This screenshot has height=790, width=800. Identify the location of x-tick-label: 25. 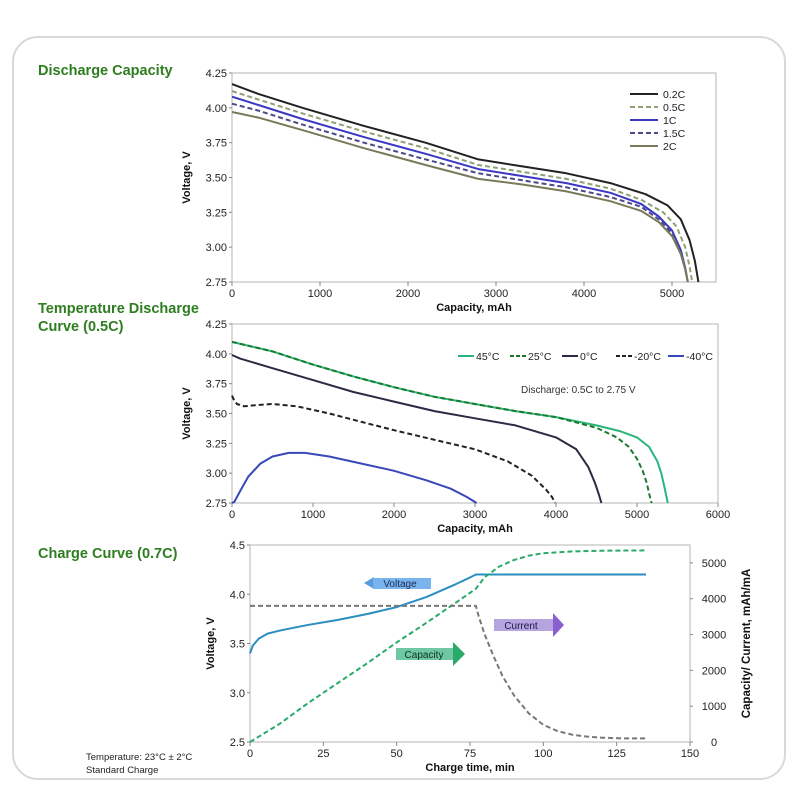
(323, 754).